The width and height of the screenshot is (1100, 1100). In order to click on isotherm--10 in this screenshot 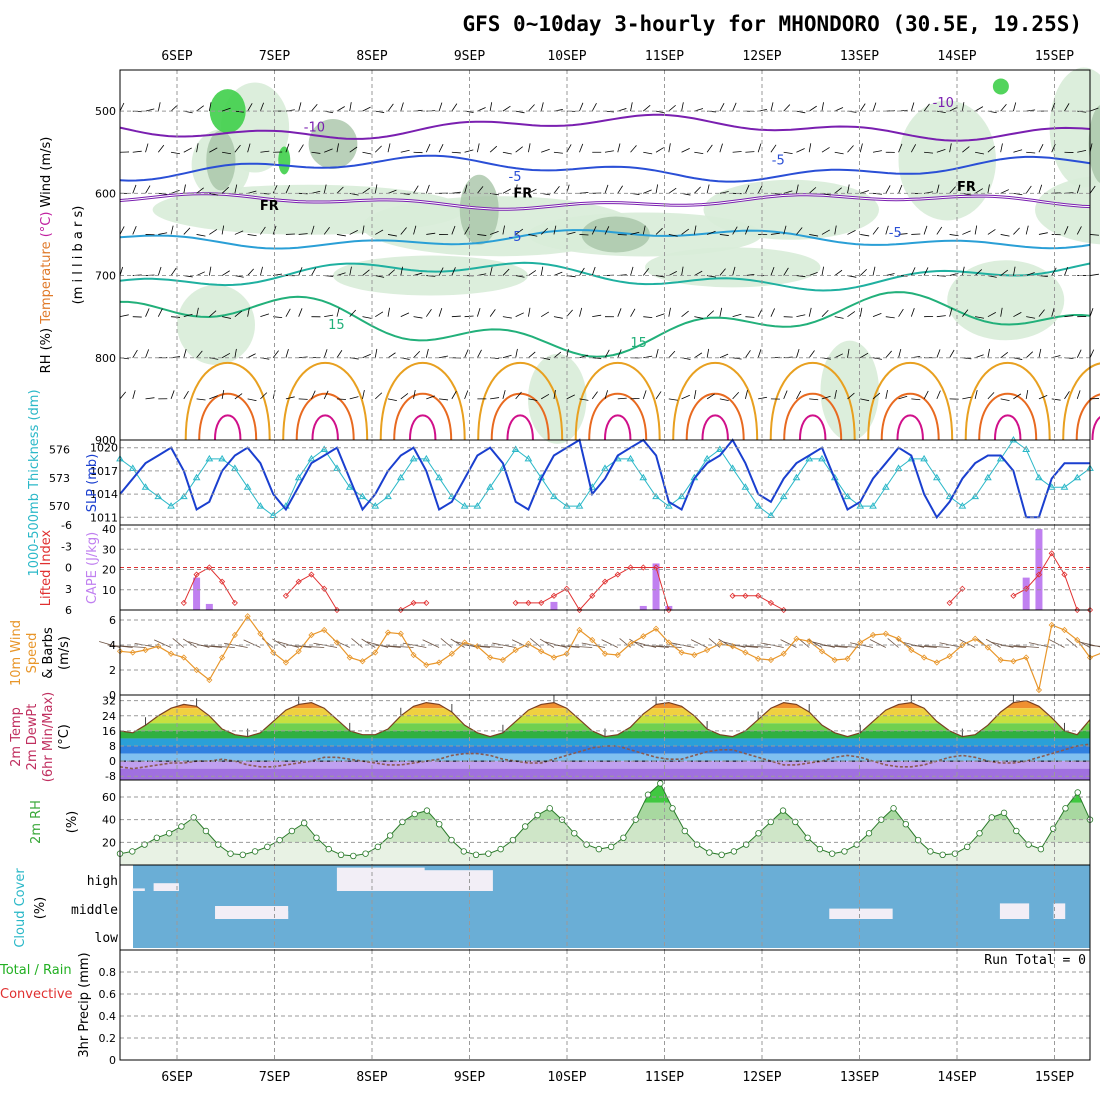, I will do `click(605, 127)`.